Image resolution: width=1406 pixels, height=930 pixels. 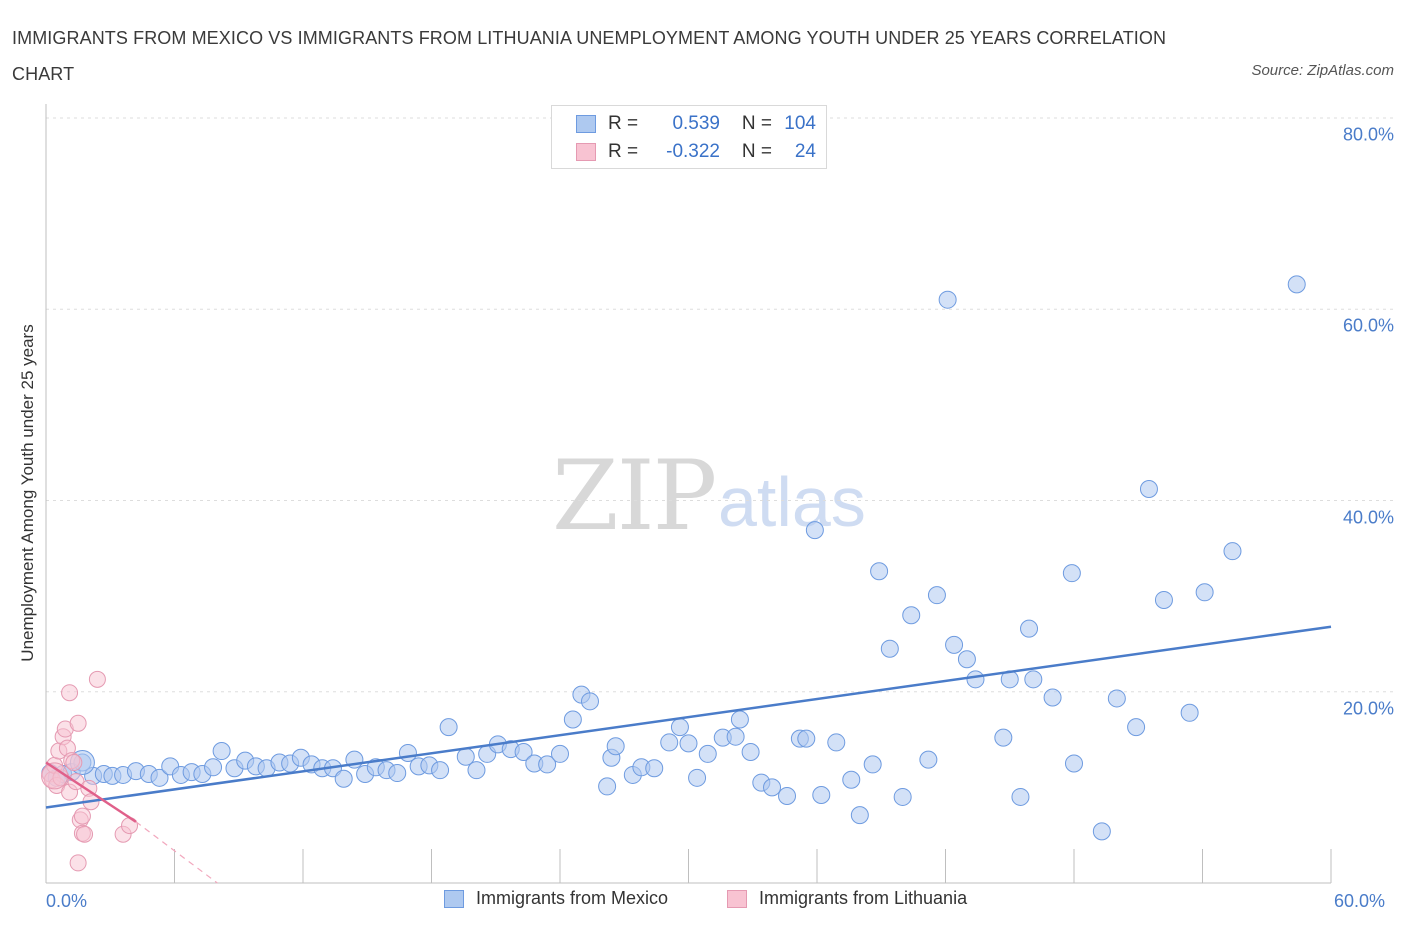 I want to click on watermark-zip: ZIP, so click(x=634, y=496).